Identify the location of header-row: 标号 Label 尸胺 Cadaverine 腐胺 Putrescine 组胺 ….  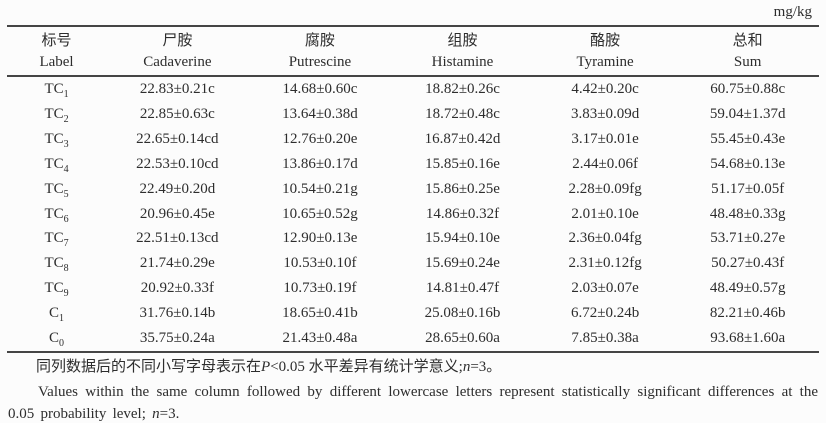
(413, 51).